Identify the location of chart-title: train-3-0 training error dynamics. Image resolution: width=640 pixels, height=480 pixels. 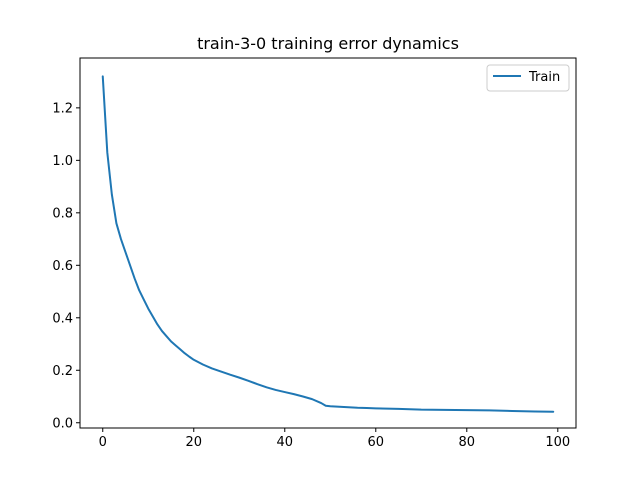
(328, 43).